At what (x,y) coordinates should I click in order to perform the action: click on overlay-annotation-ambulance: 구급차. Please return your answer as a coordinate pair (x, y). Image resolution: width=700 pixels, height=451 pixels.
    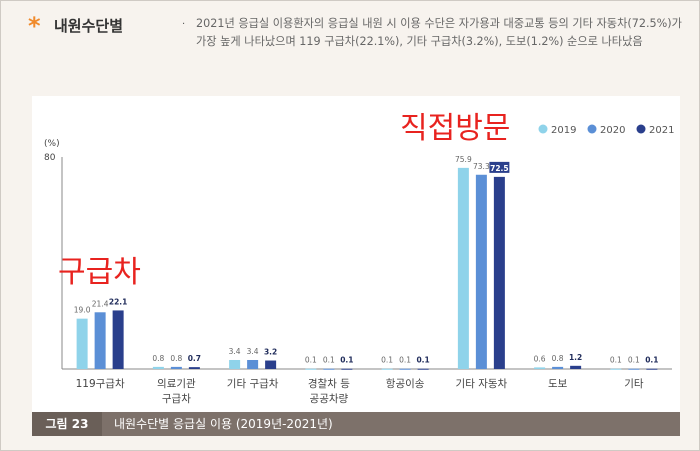
    Looking at the image, I should click on (99, 272).